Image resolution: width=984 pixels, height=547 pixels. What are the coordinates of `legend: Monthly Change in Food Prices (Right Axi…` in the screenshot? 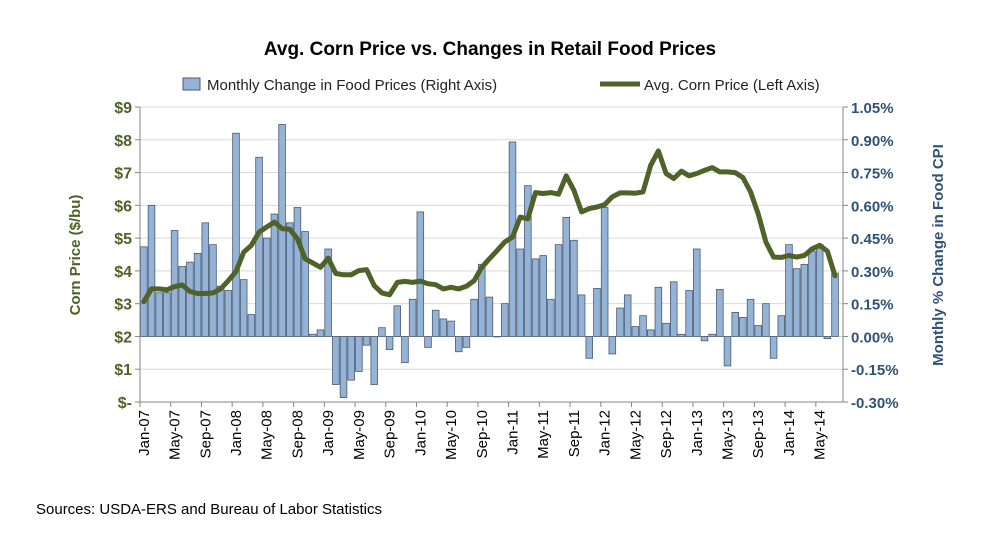 It's located at (501, 85).